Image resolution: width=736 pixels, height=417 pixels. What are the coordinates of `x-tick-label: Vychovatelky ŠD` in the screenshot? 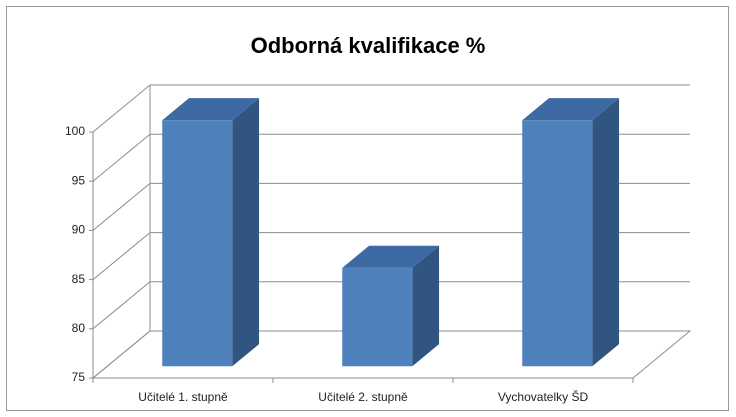 It's located at (543, 396).